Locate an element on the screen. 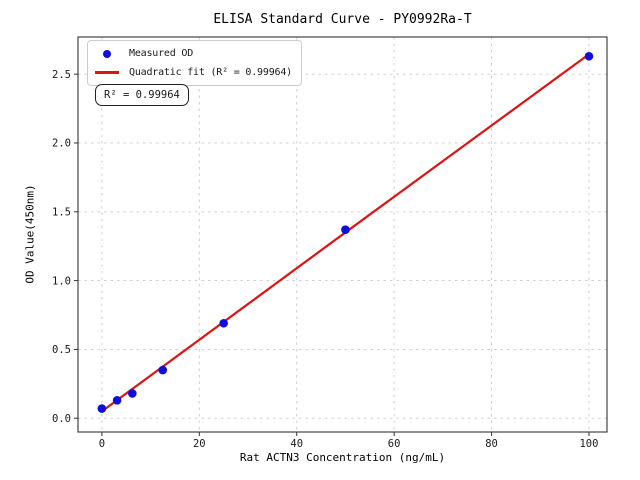 The width and height of the screenshot is (640, 480). x-tick-label: 60 is located at coordinates (394, 444).